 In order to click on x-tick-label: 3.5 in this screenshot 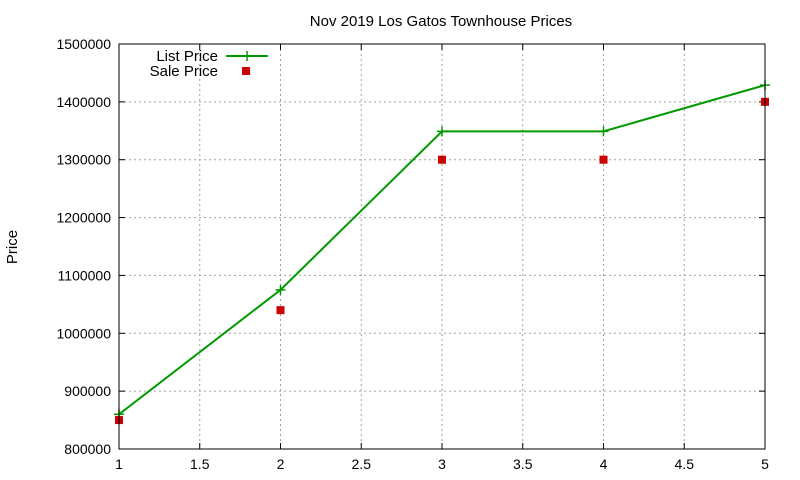, I will do `click(523, 464)`.